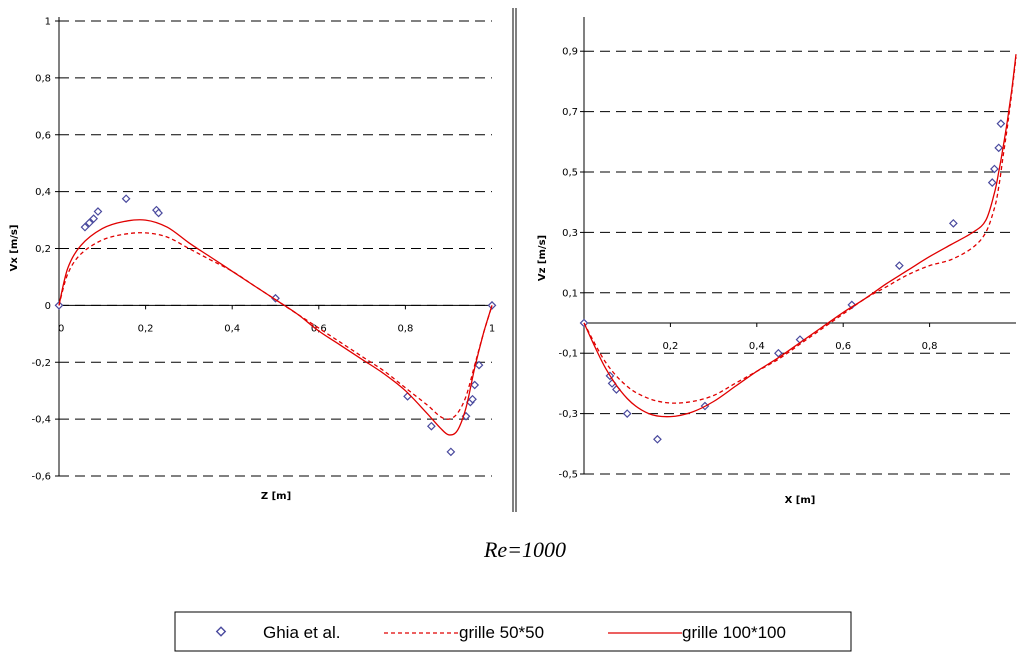 This screenshot has width=1018, height=662. Describe the element at coordinates (734, 632) in the screenshot. I see `legend-label-grille-100: grille 100*100` at that location.